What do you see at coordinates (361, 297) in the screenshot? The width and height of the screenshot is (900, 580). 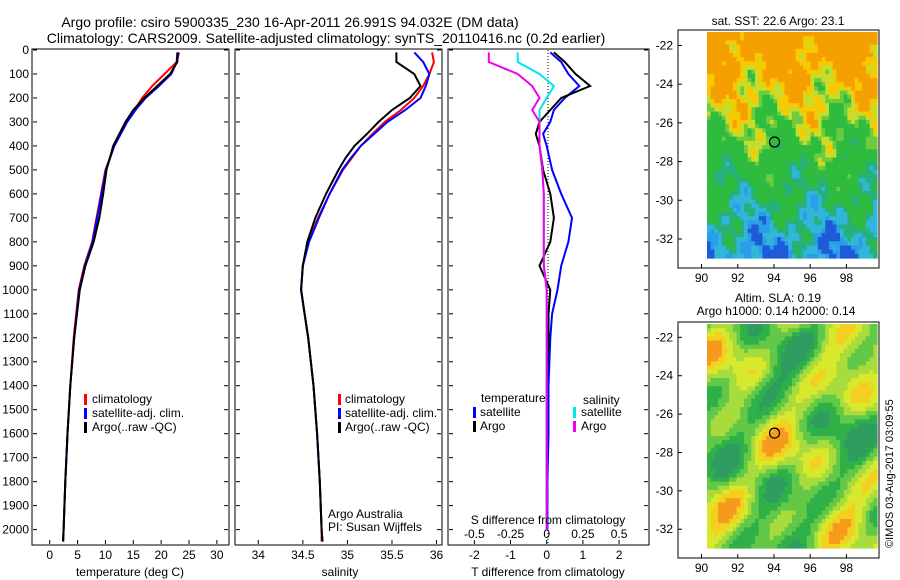 I see `series-line-argo-raw-qc-` at bounding box center [361, 297].